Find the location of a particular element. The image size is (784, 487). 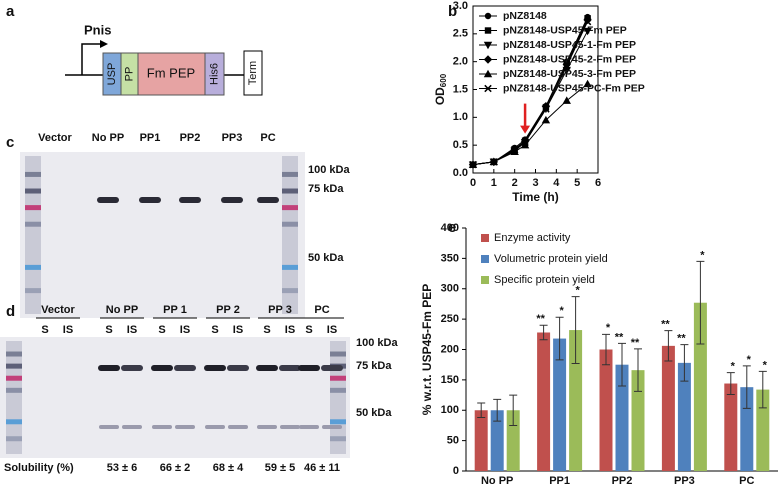

legend-label: Enzyme activity is located at coordinates (532, 238).